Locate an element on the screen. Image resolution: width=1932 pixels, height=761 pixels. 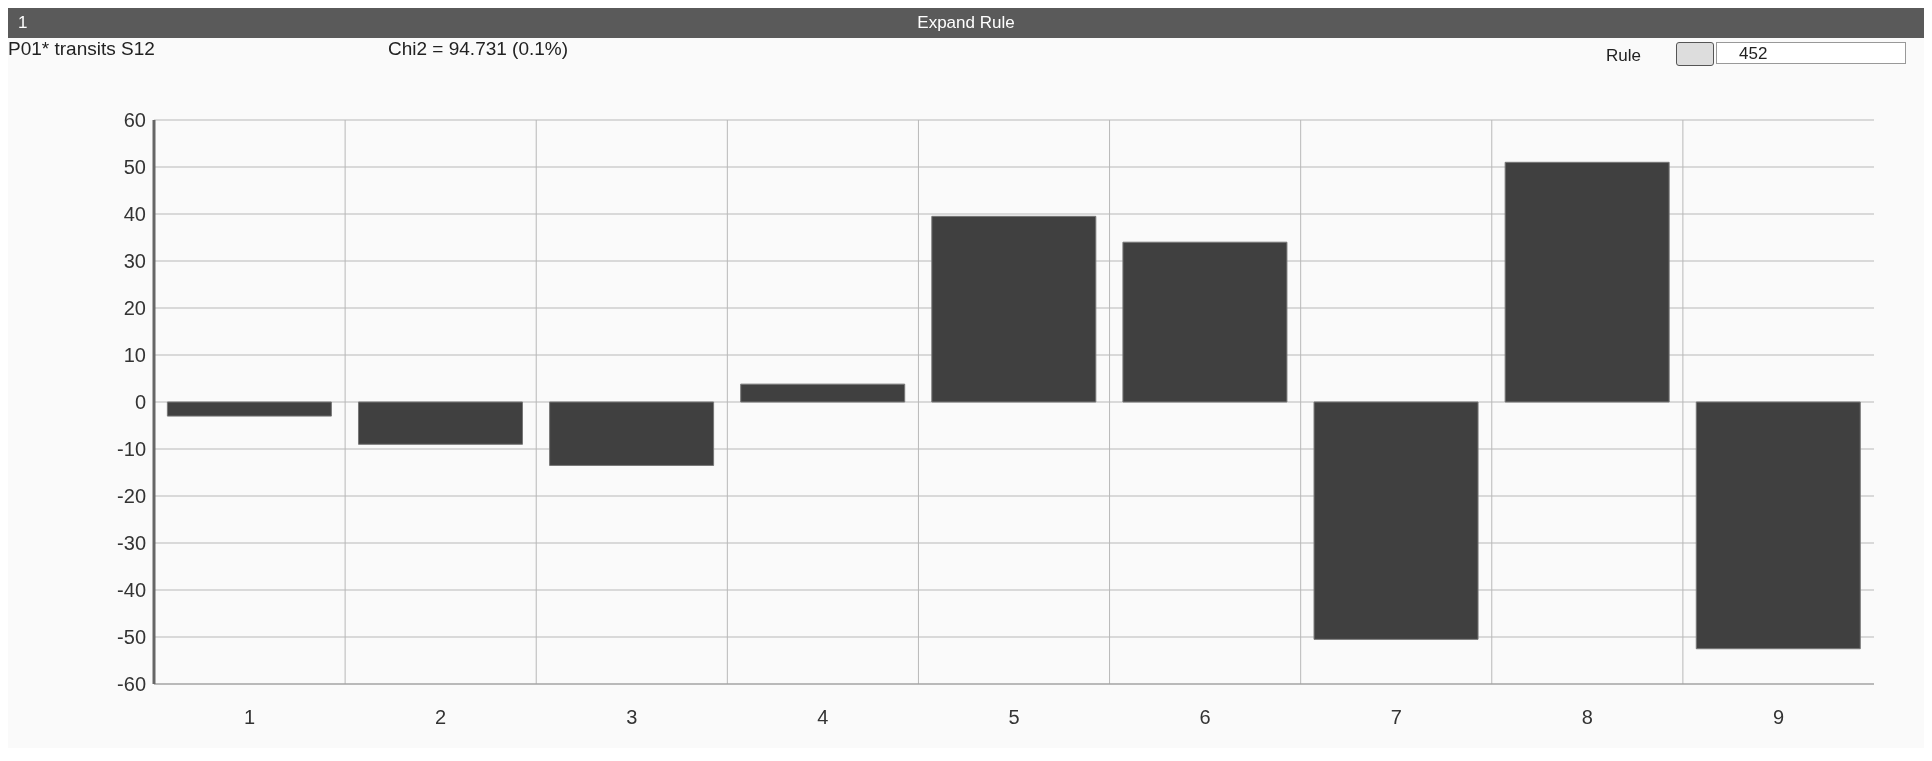
y-tick-label: 0 is located at coordinates (140, 402).